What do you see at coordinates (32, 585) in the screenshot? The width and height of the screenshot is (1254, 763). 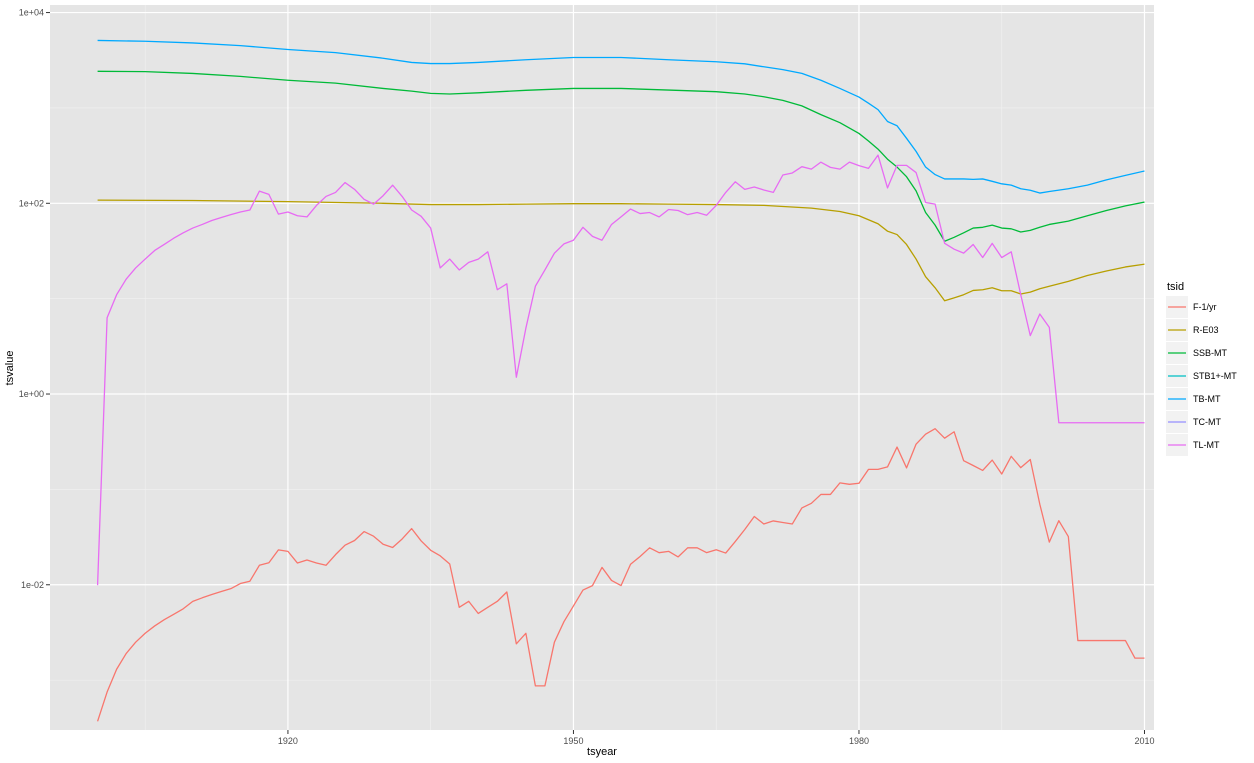 I see `y-tick-label: 1e-02` at bounding box center [32, 585].